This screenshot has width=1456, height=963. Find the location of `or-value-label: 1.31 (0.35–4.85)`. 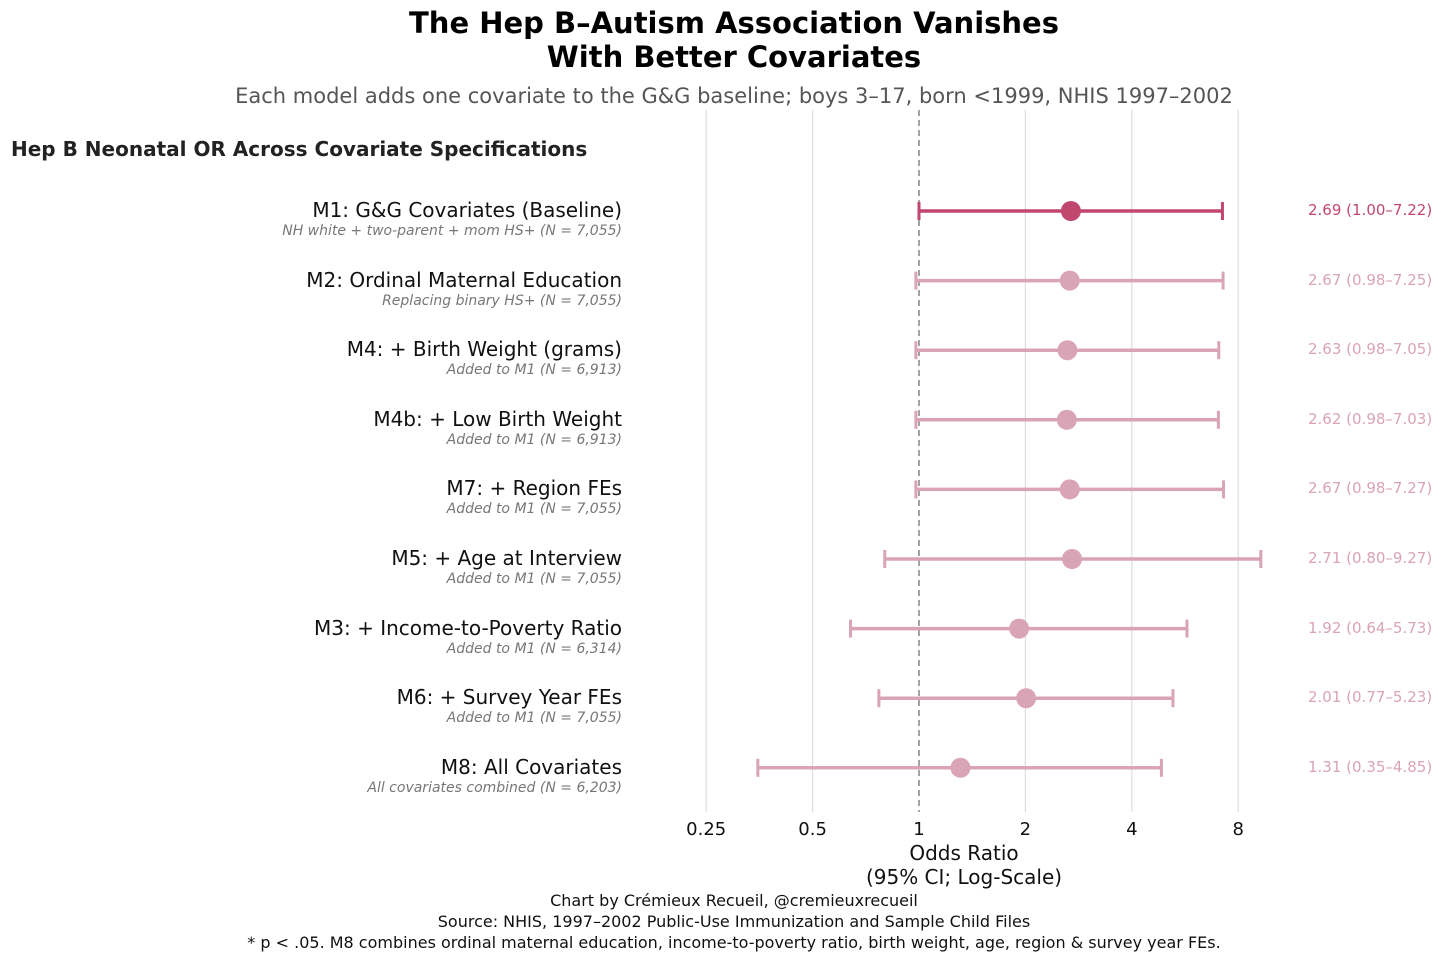

or-value-label: 1.31 (0.35–4.85) is located at coordinates (1370, 766).